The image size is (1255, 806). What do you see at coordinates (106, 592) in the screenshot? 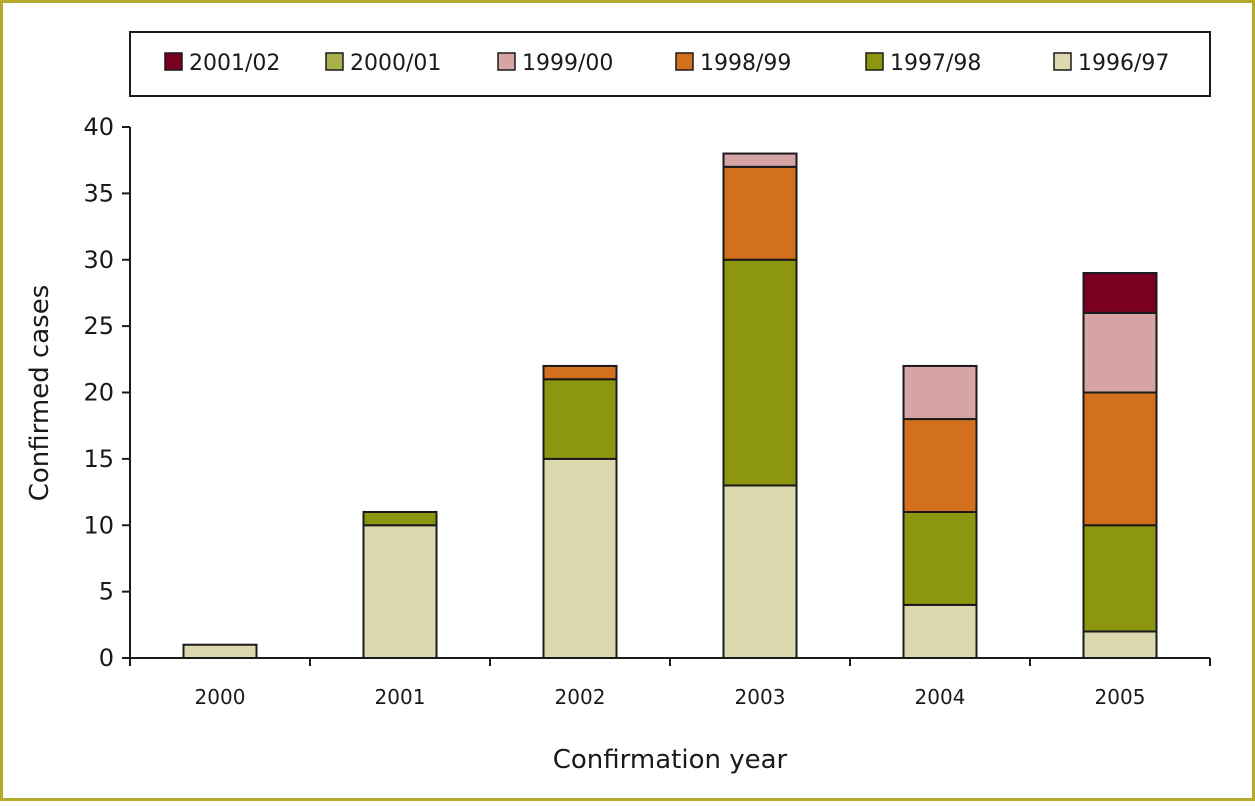
I see `y-tick-label: 5` at bounding box center [106, 592].